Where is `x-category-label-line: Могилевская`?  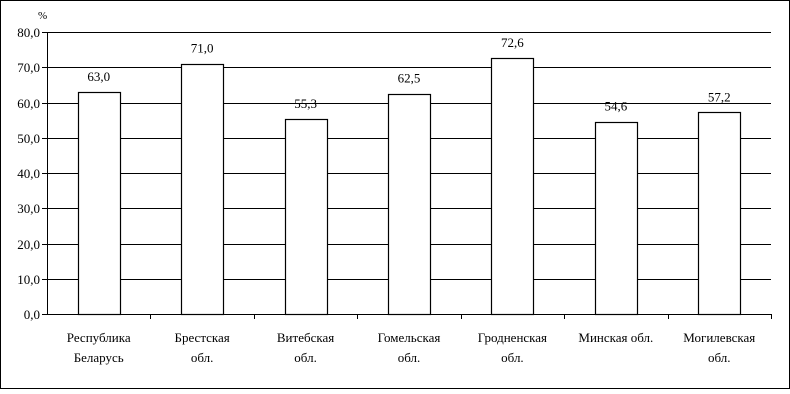
x-category-label-line: Могилевская is located at coordinates (719, 337).